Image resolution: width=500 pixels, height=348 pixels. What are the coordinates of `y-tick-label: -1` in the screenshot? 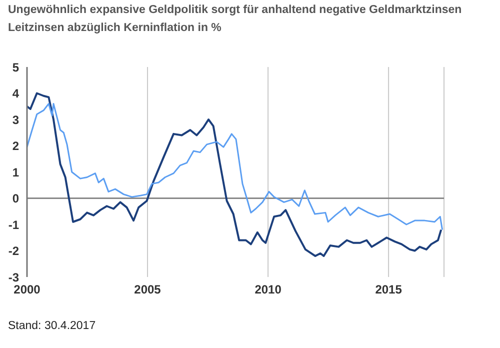 It's located at (14, 225).